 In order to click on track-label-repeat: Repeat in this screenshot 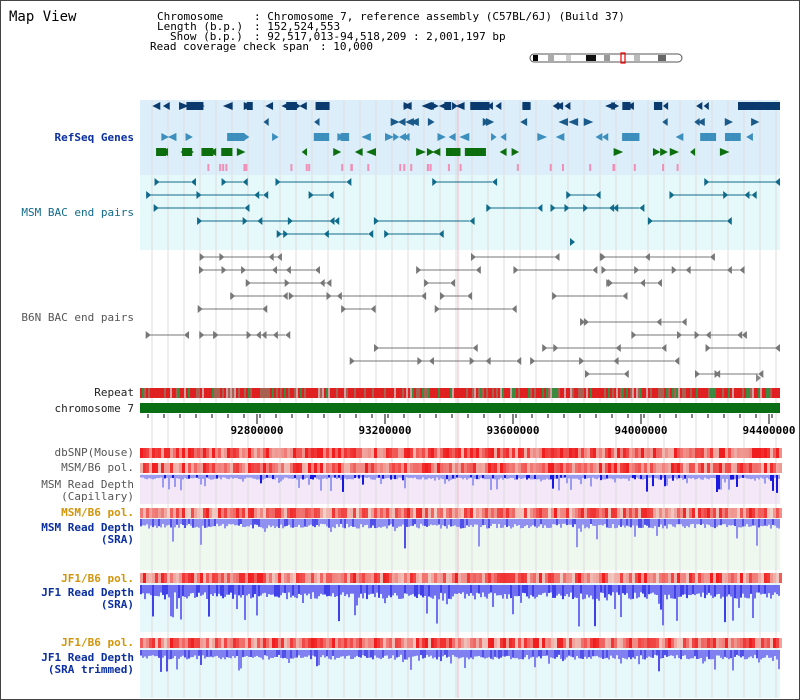, I will do `click(114, 392)`.